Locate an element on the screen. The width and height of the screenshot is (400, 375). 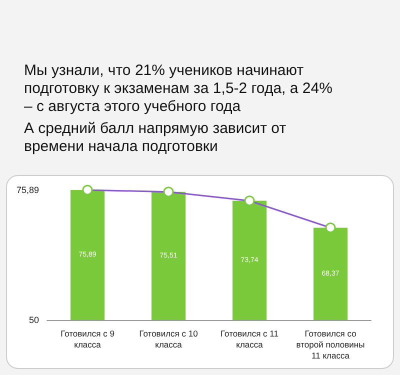
x-tick-label: Готовился с 11 класса is located at coordinates (249, 339).